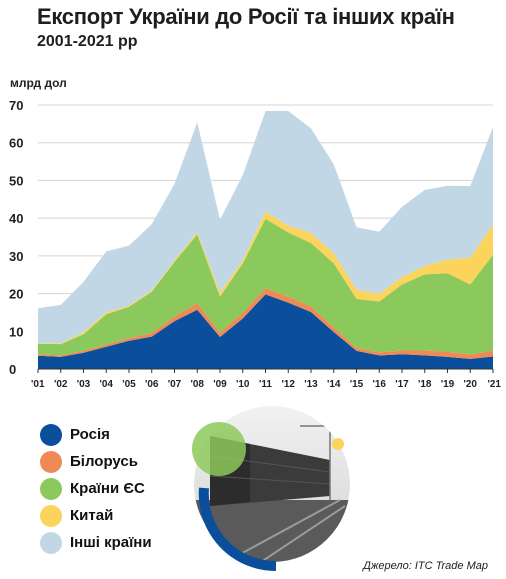  I want to click on legend-item-other: Інші країни, so click(96, 542).